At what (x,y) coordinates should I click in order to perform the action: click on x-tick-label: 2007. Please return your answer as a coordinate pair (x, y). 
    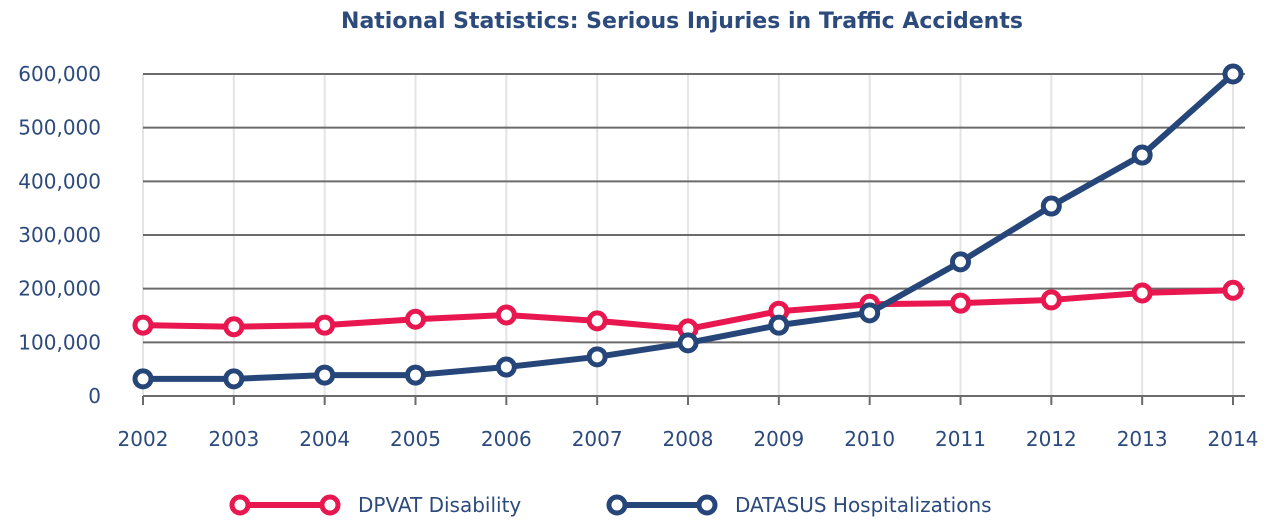
    Looking at the image, I should click on (597, 439).